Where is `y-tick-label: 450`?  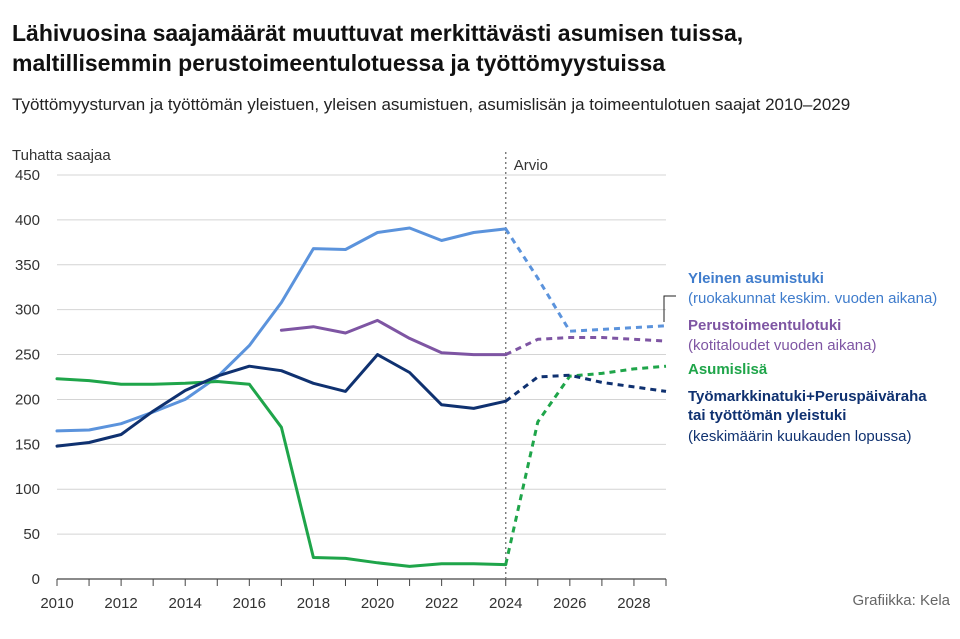
y-tick-label: 450 is located at coordinates (27, 175).